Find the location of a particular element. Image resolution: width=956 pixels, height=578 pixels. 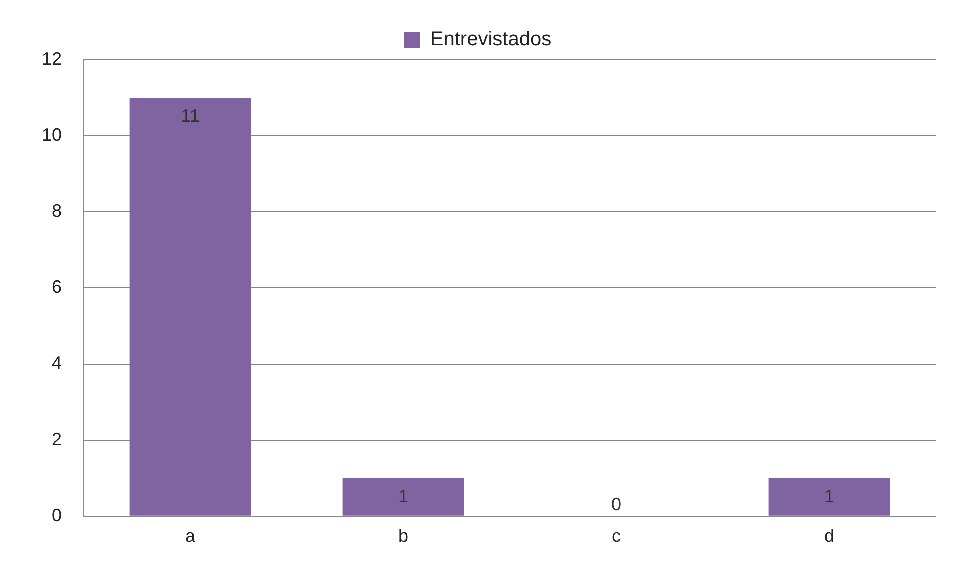

y-tick-label: 0 is located at coordinates (57, 515).